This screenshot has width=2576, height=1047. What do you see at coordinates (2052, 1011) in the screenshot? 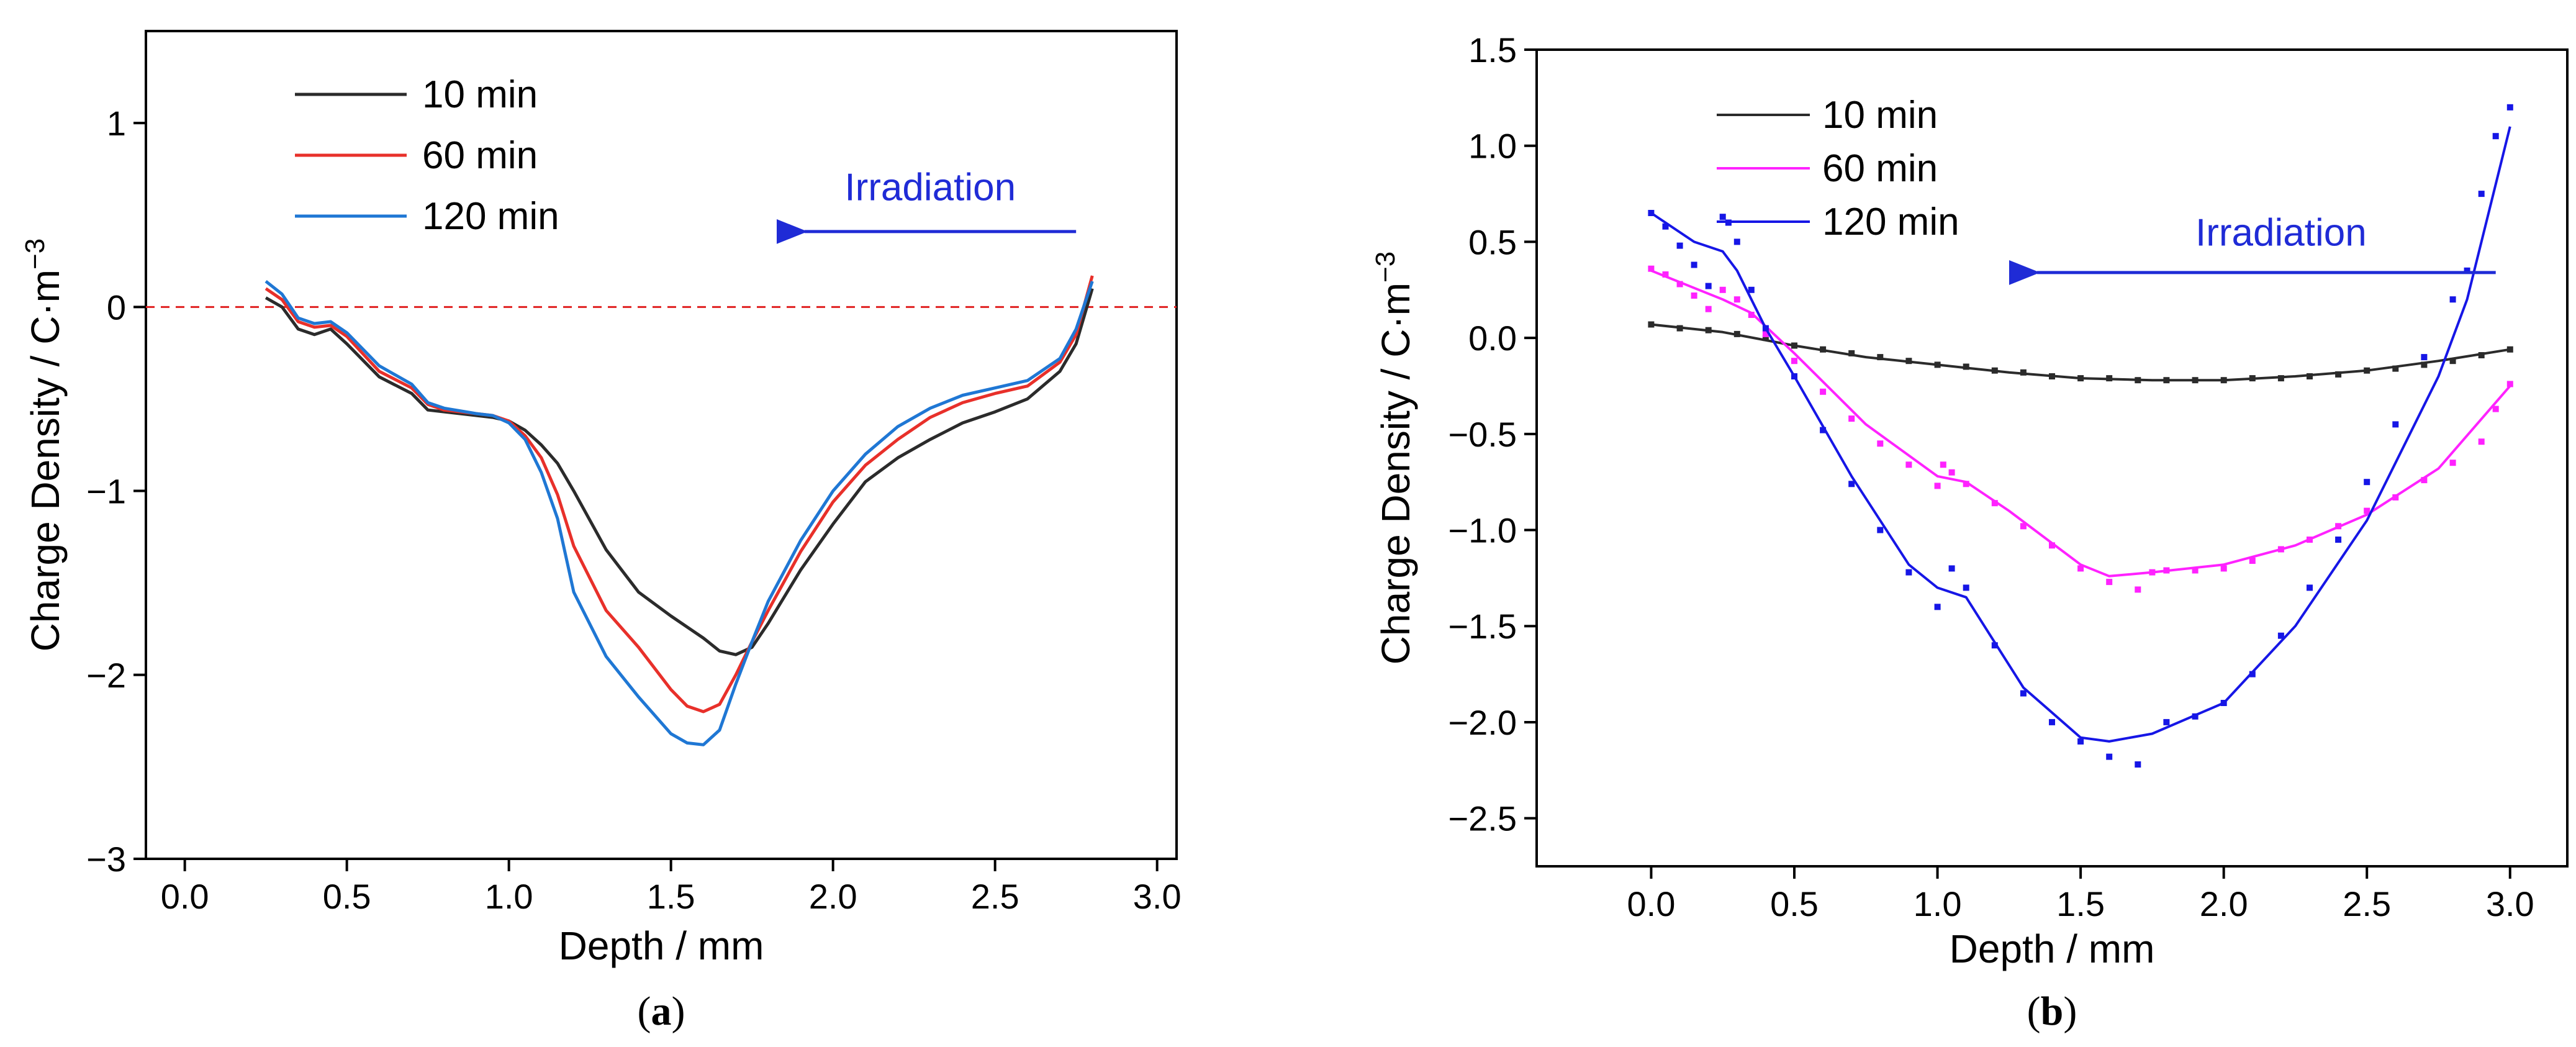
I see `panel-label-b: (b)` at bounding box center [2052, 1011].